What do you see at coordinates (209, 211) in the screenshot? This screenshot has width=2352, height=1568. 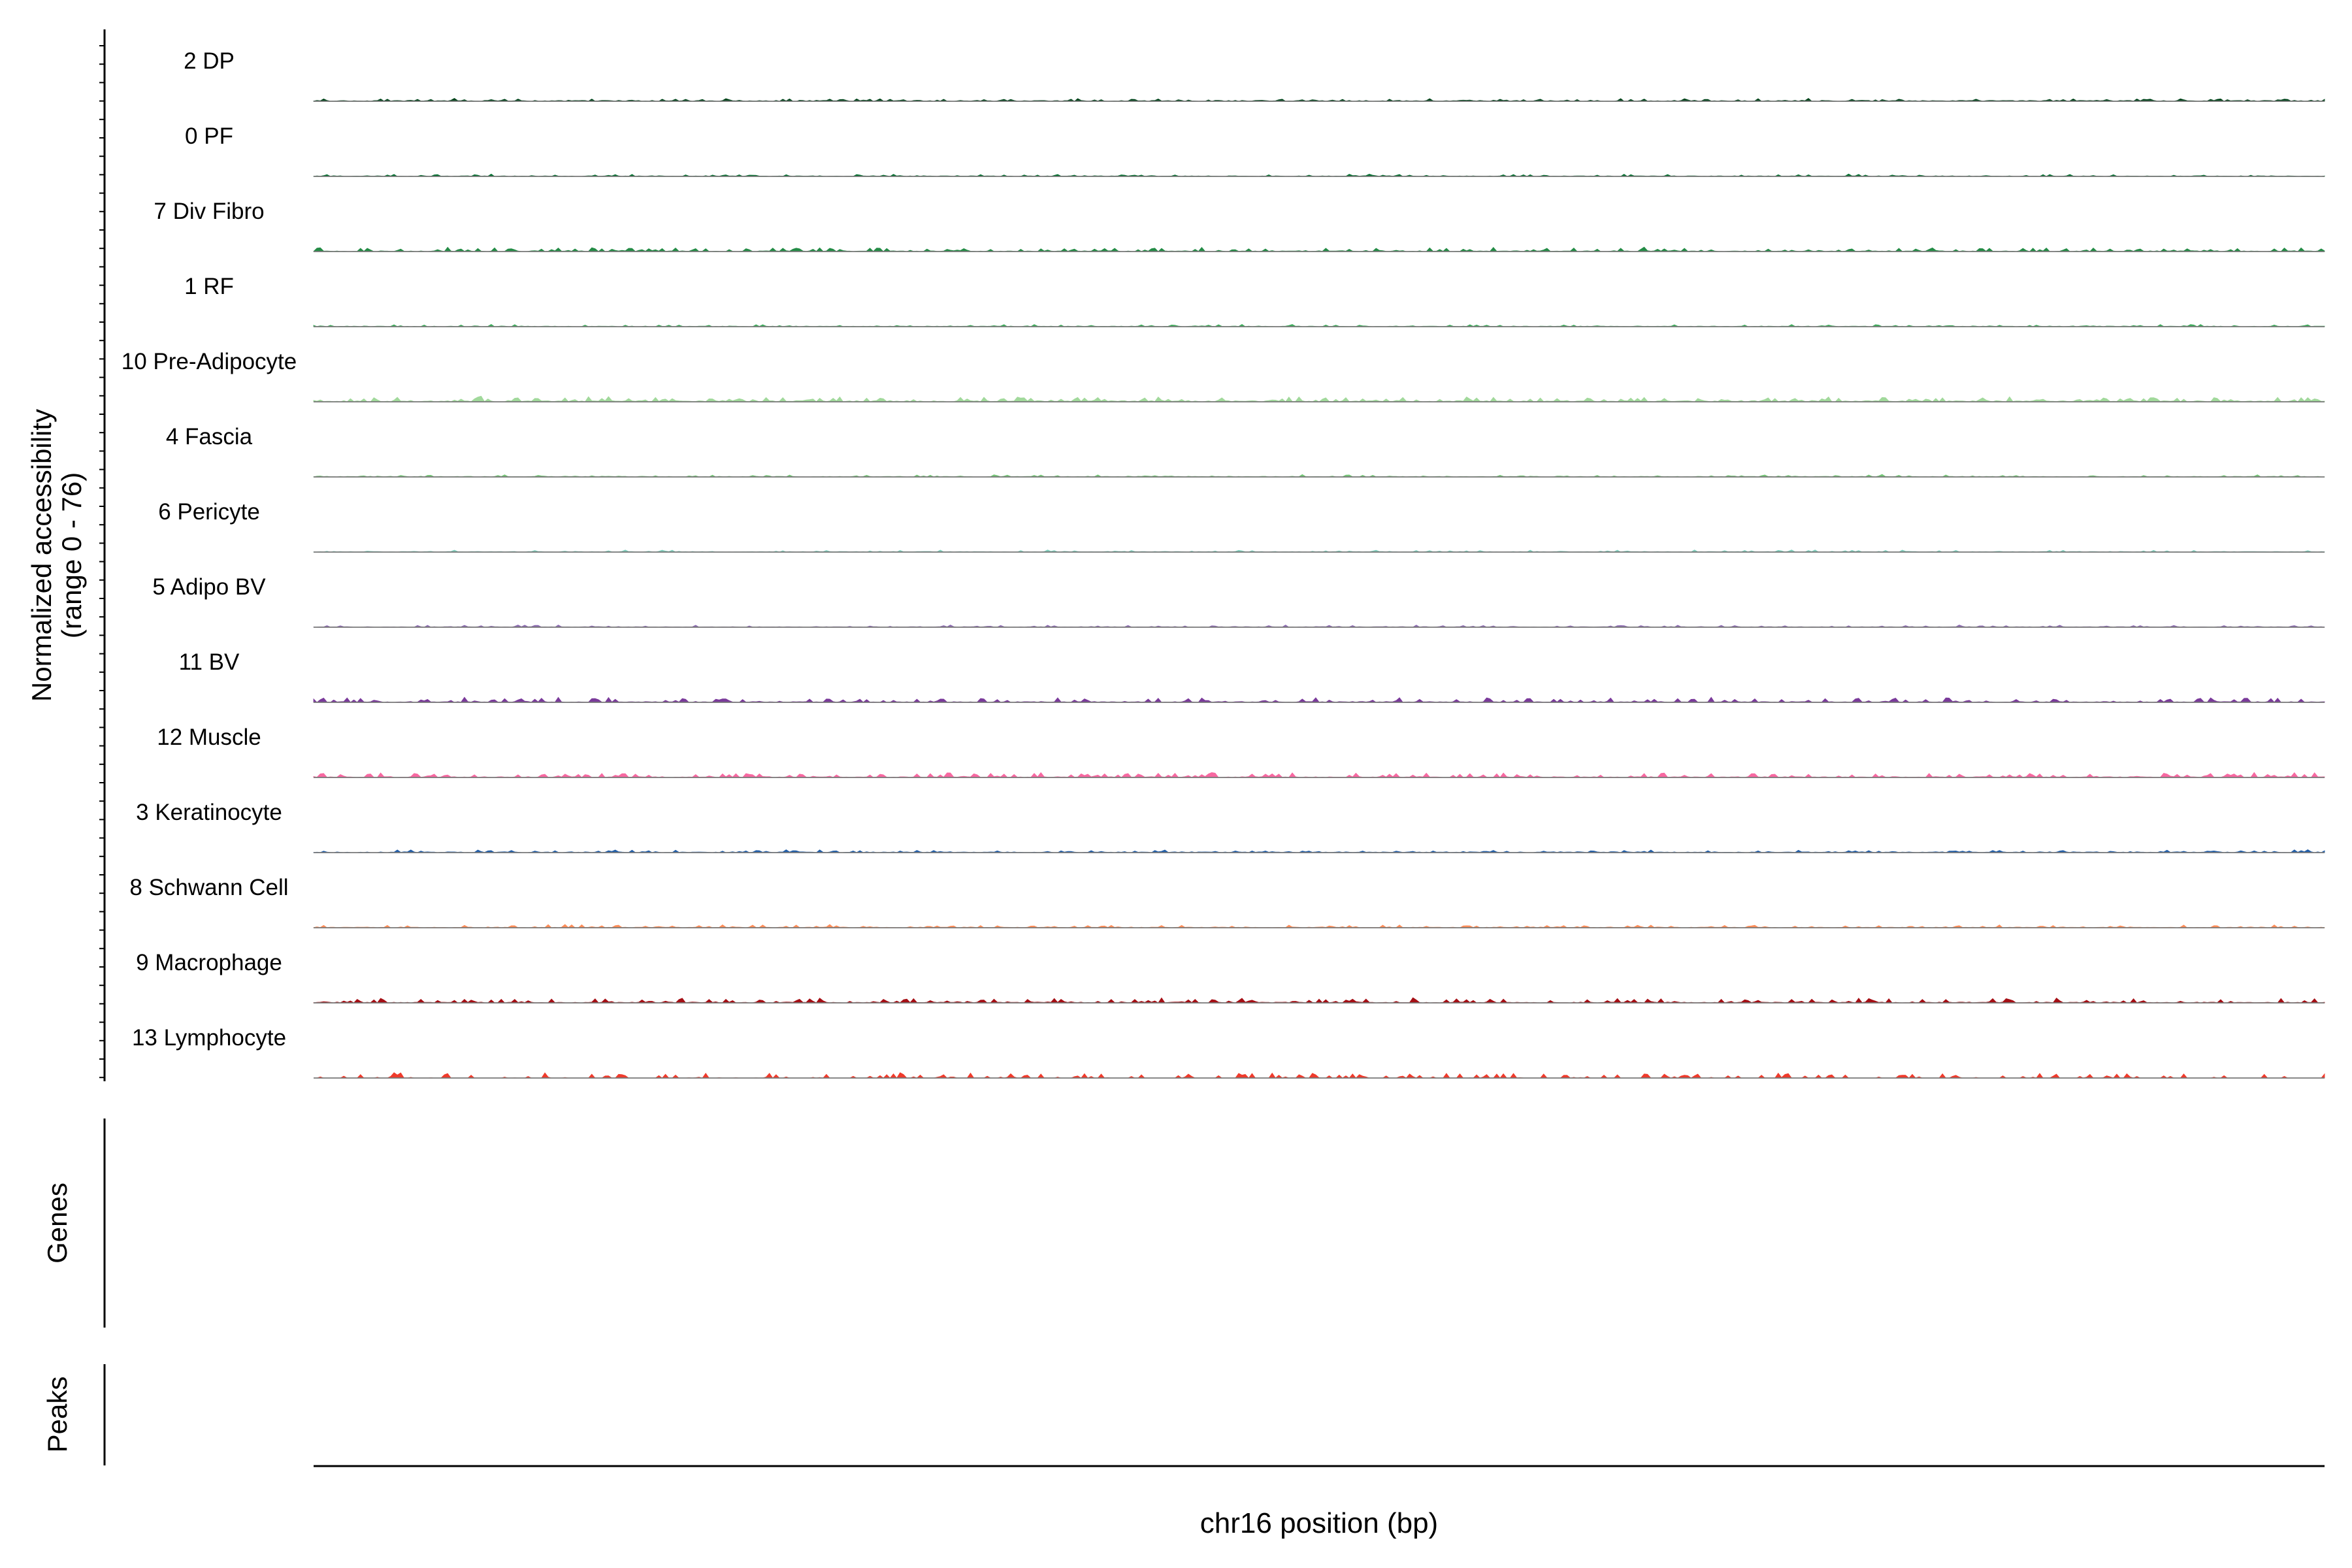 I see `track-label: 7 Div Fibro` at bounding box center [209, 211].